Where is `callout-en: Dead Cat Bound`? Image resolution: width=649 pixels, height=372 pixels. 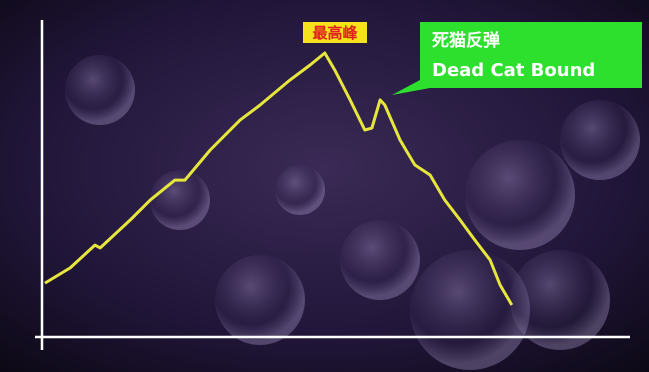 callout-en: Dead Cat Bound is located at coordinates (513, 70).